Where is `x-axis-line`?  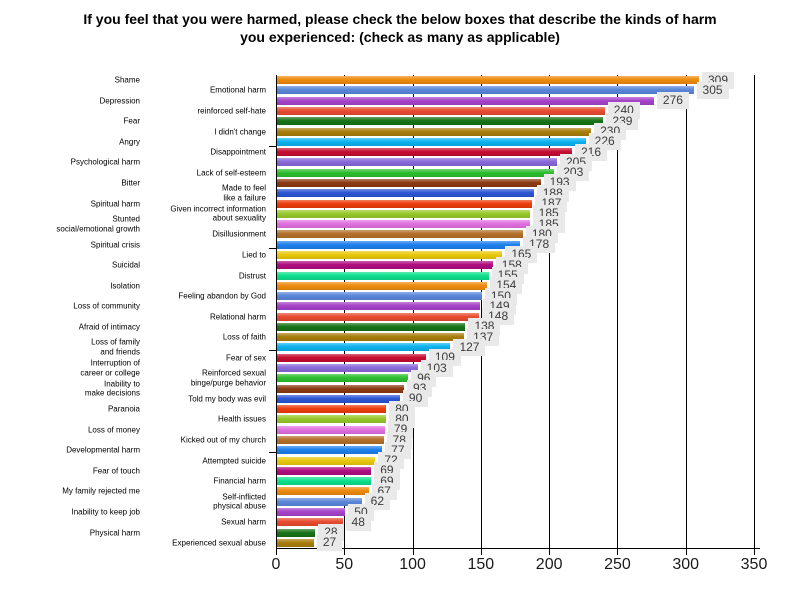 x-axis-line is located at coordinates (518, 548).